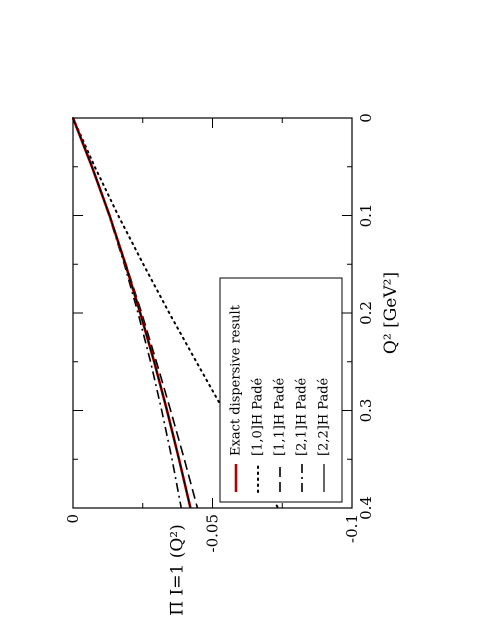 The height and width of the screenshot is (627, 485). Describe the element at coordinates (352, 528) in the screenshot. I see `y-tick-label: -0.1` at that location.